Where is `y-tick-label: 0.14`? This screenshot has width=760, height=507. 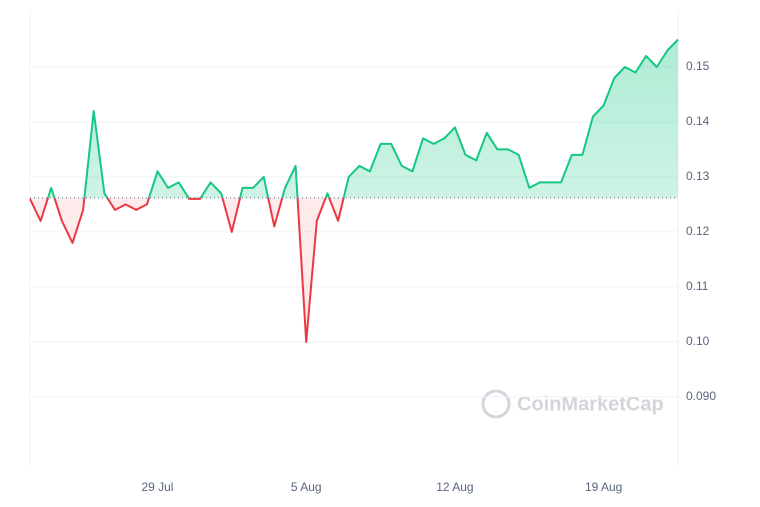
y-tick-label: 0.14 is located at coordinates (698, 121).